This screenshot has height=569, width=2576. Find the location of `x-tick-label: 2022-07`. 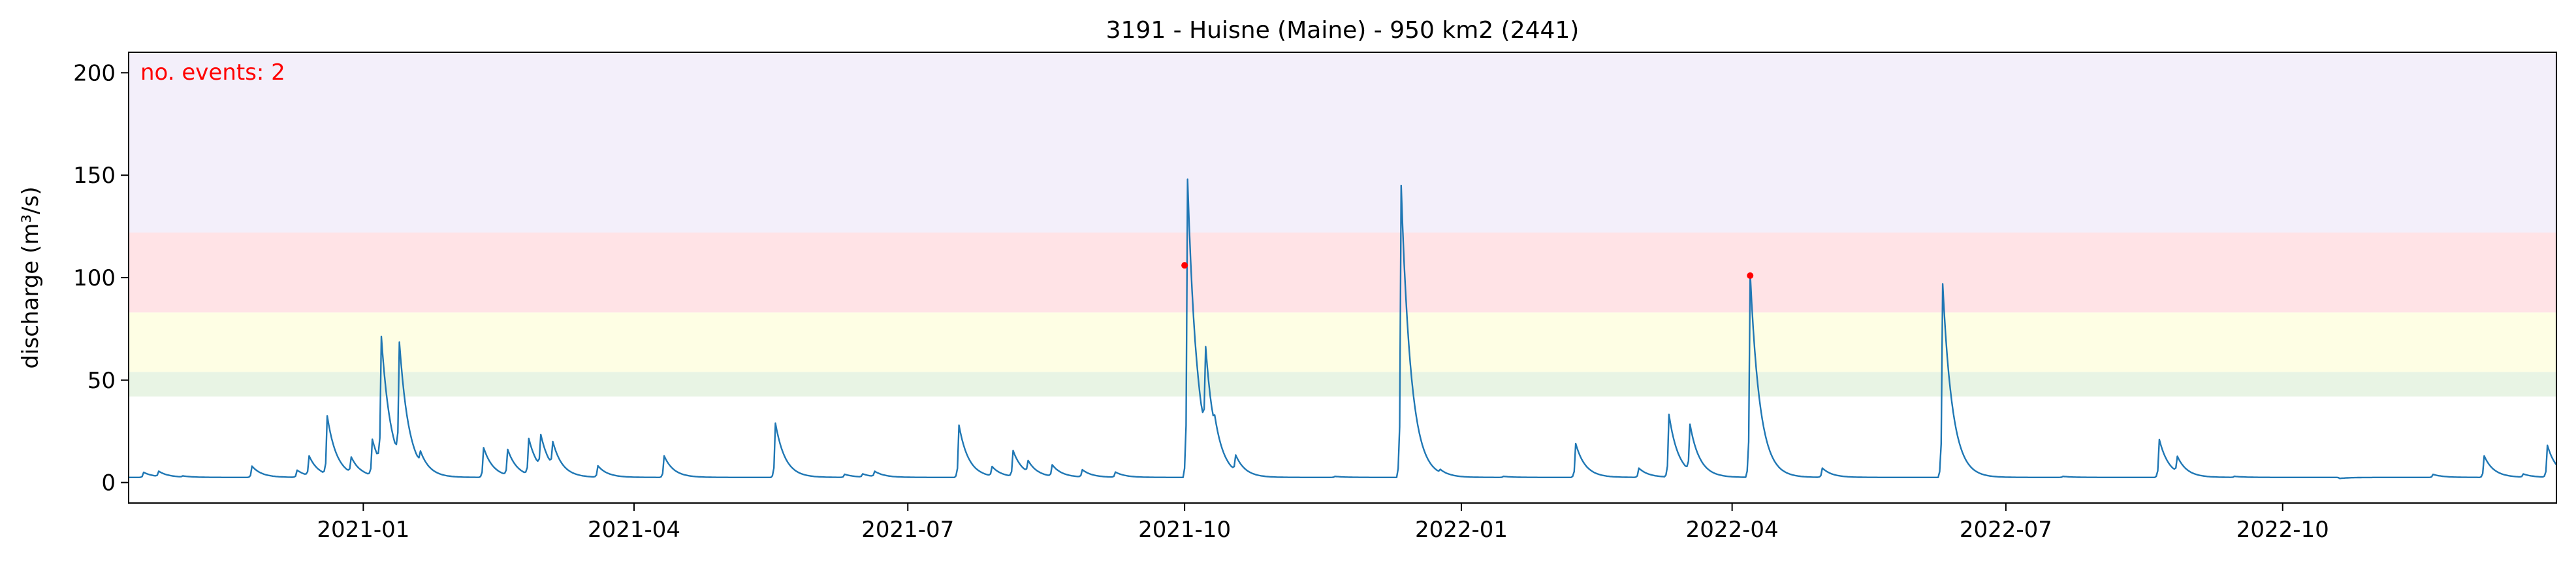

x-tick-label: 2022-07 is located at coordinates (2006, 530).